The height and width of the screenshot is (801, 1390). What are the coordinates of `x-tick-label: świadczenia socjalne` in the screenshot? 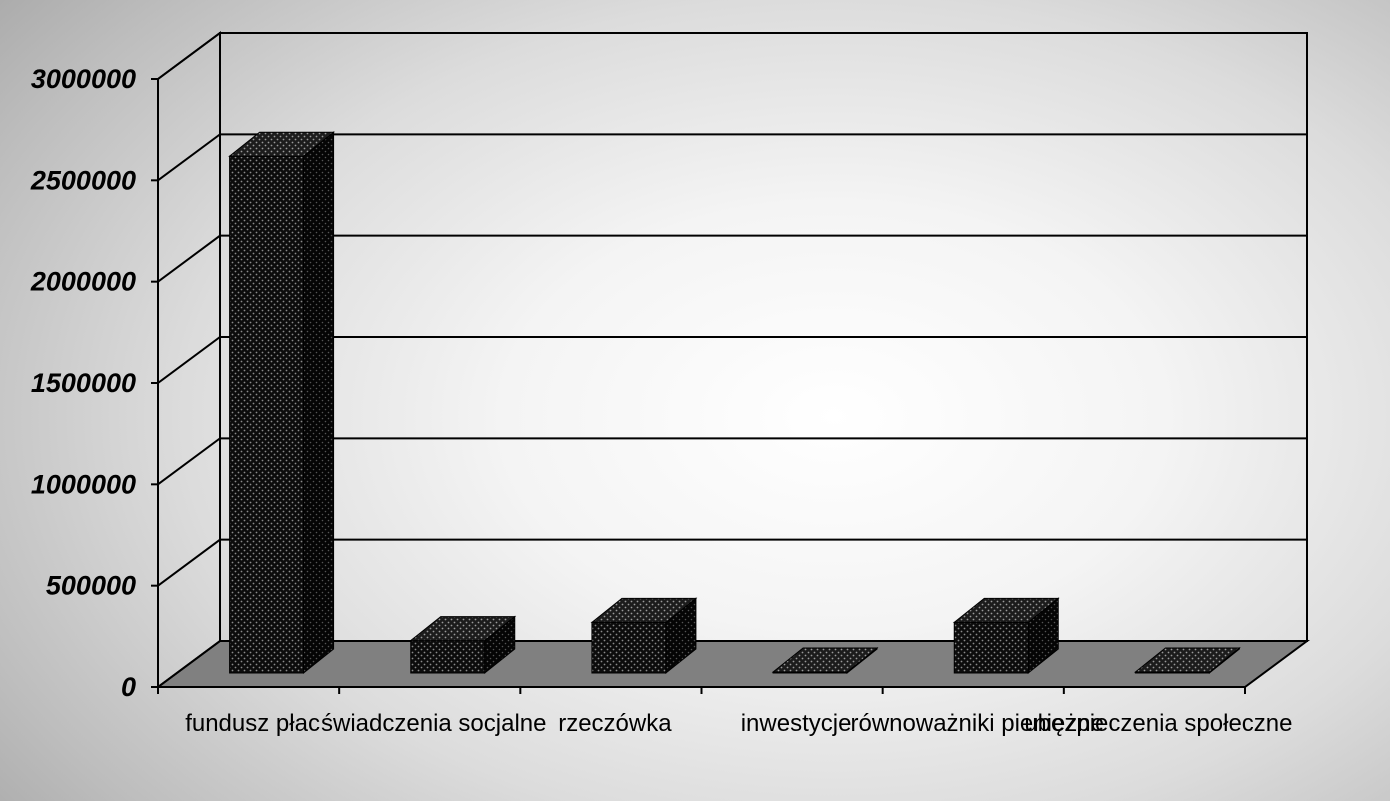 It's located at (433, 723).